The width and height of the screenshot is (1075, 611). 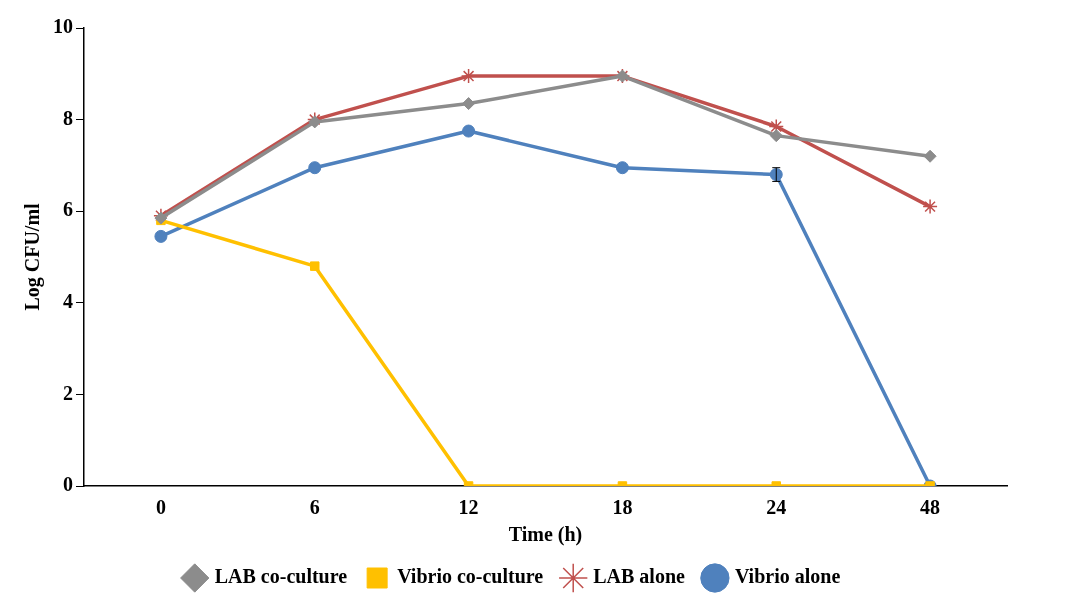 I want to click on x-tick-label: 24, so click(x=776, y=507).